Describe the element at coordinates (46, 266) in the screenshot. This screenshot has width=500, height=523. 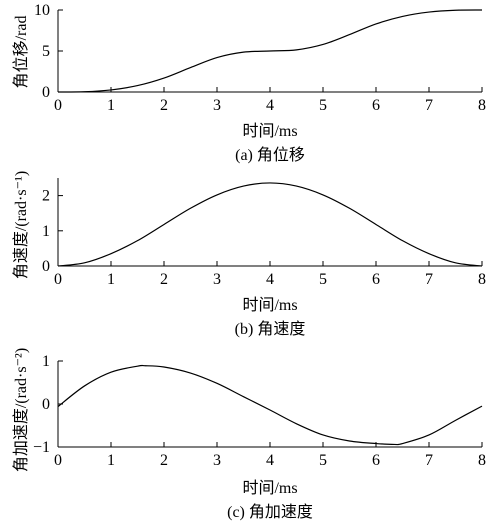
I see `panel-b-y-tick-label: 0` at that location.